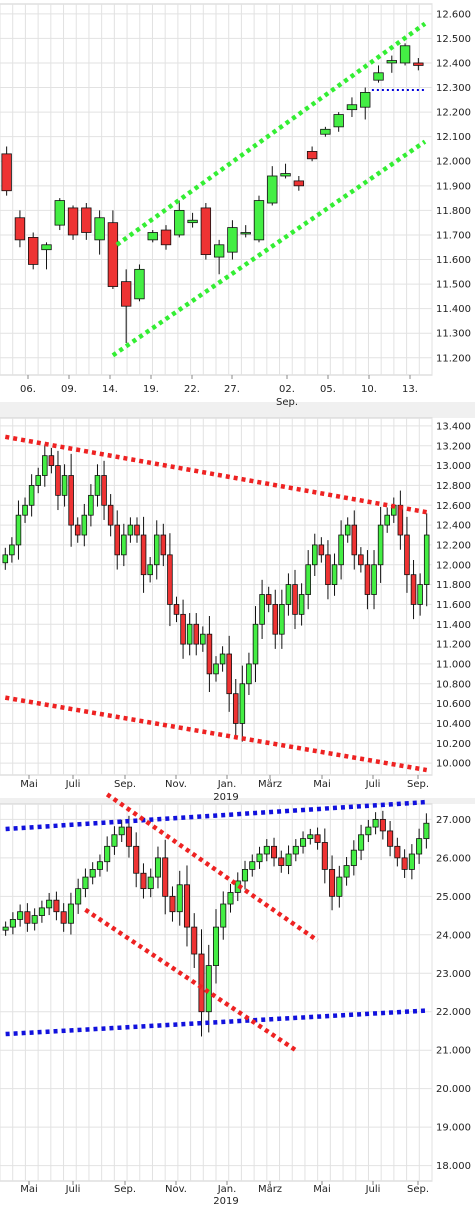 The width and height of the screenshot is (475, 1206). What do you see at coordinates (287, 389) in the screenshot?
I see `x-tick-label: 02.` at bounding box center [287, 389].